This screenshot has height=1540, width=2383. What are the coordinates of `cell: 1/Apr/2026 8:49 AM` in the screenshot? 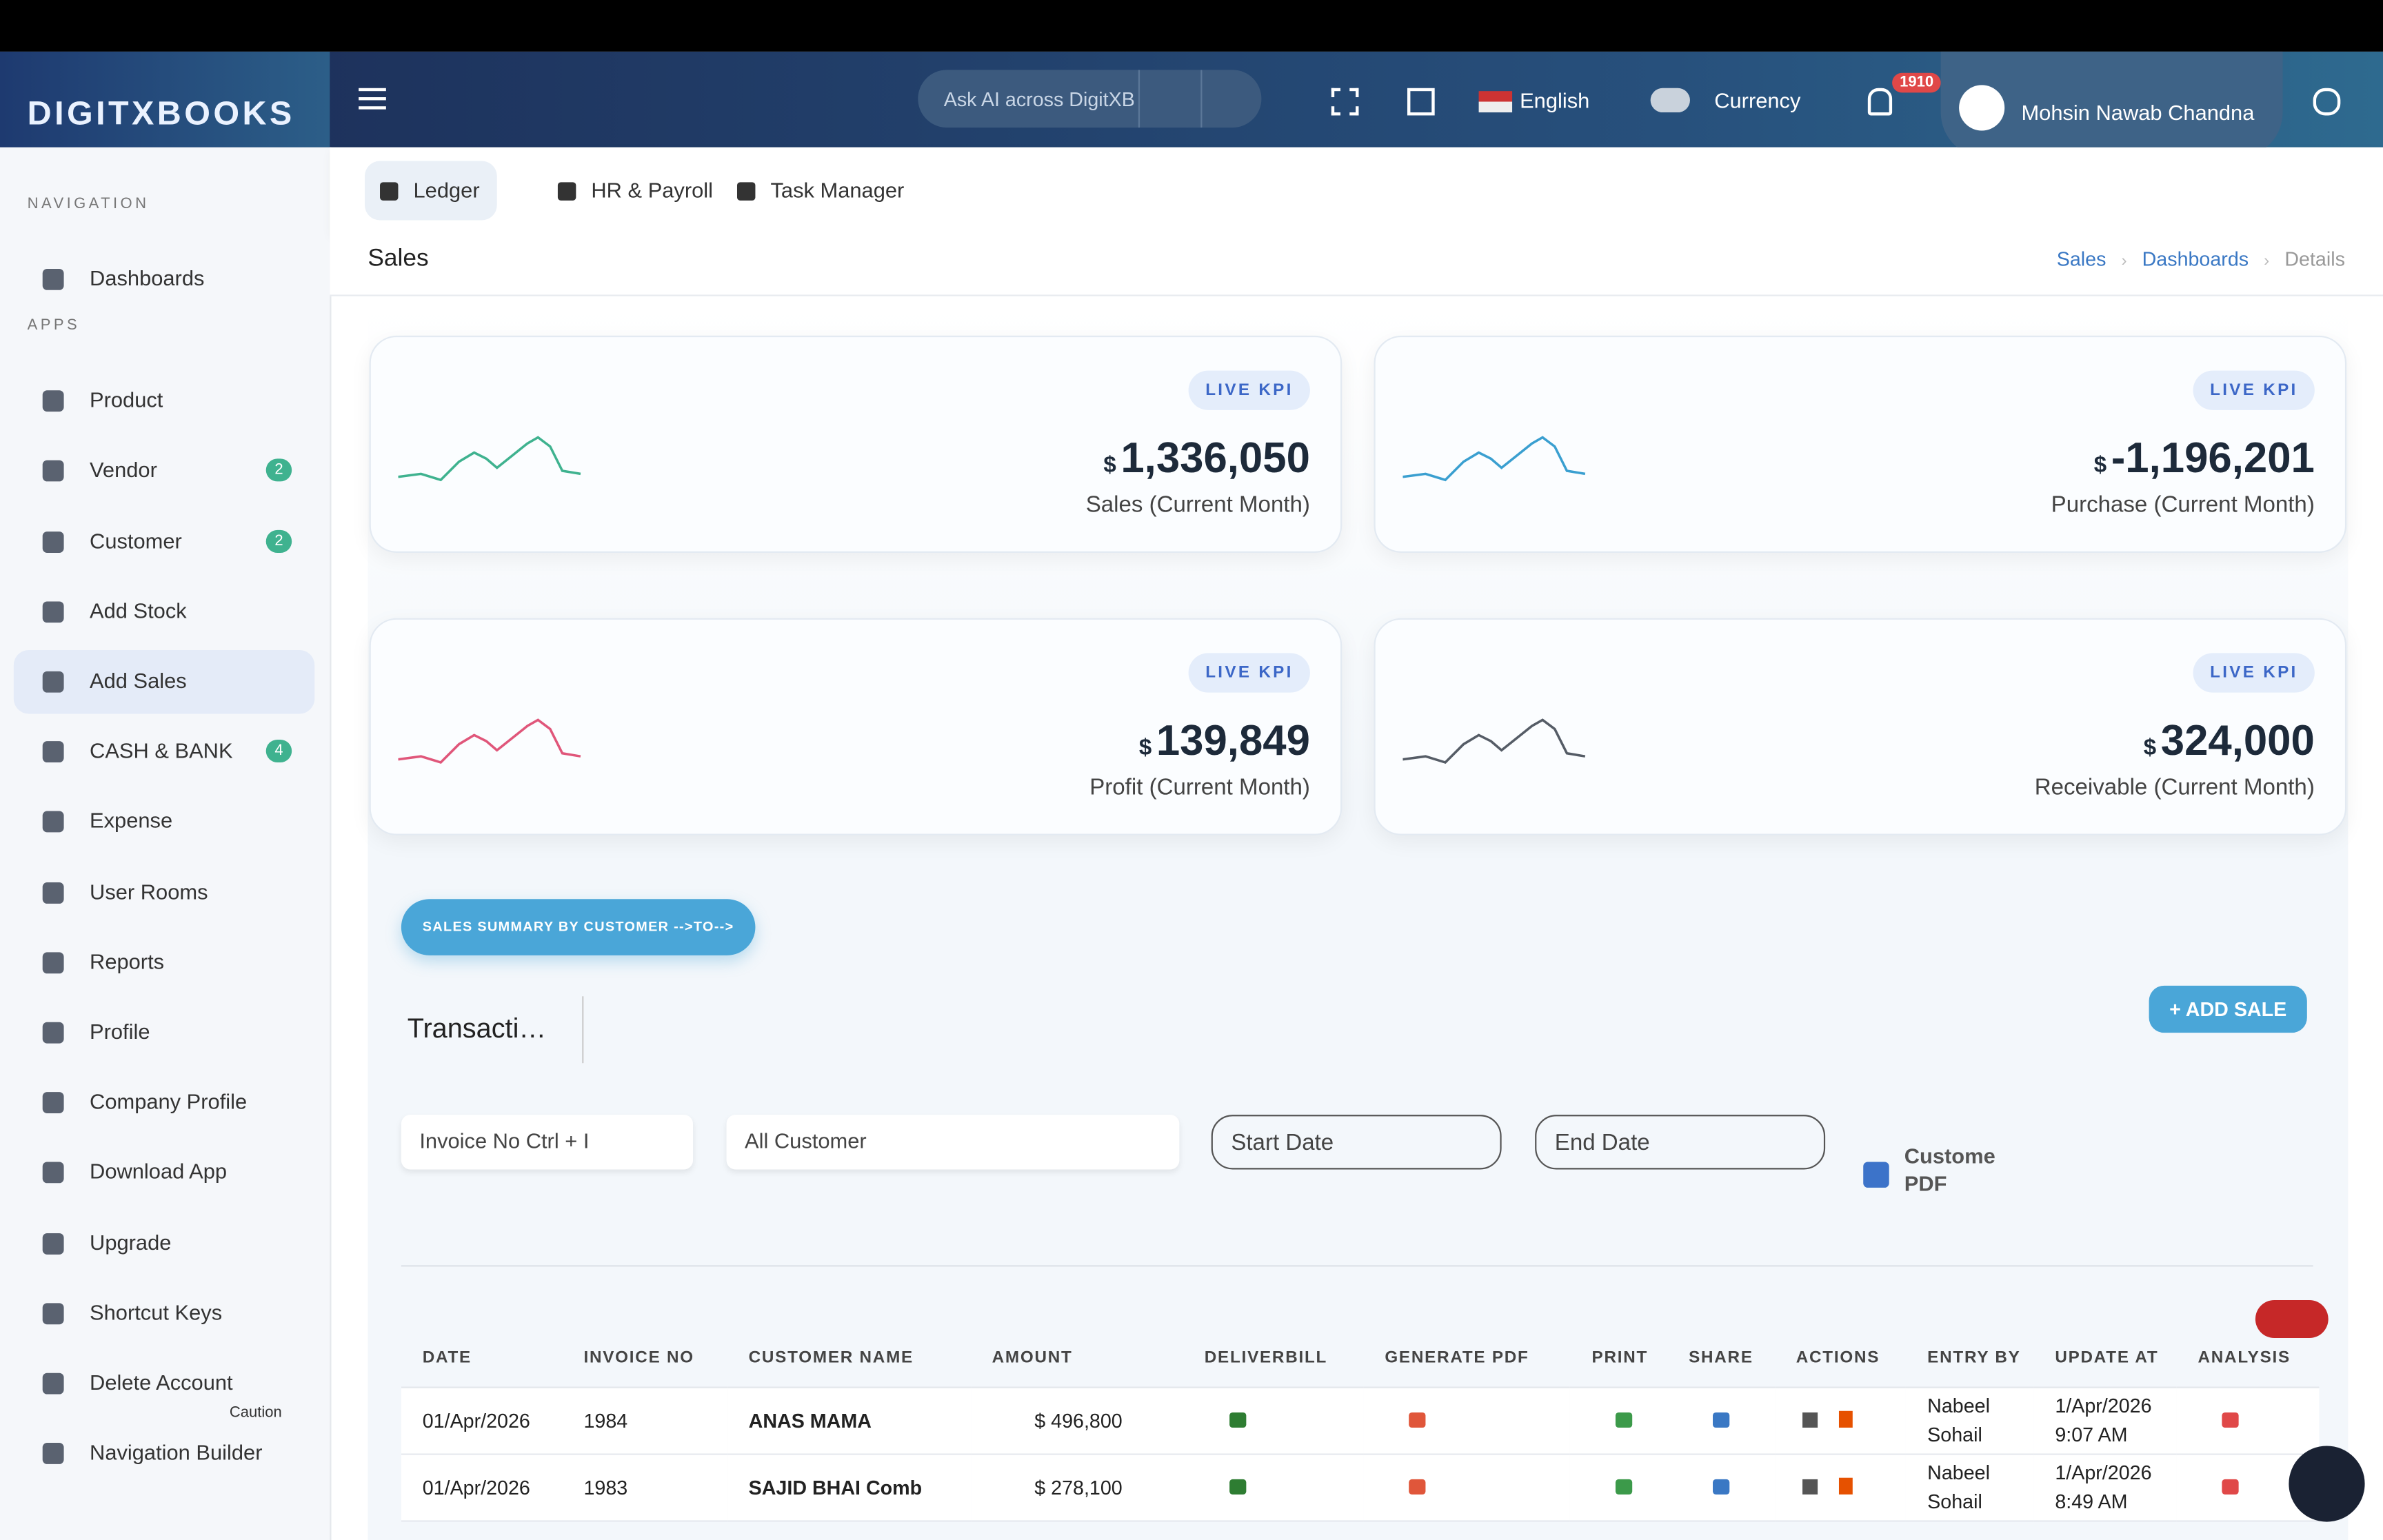 It's located at (2103, 1487).